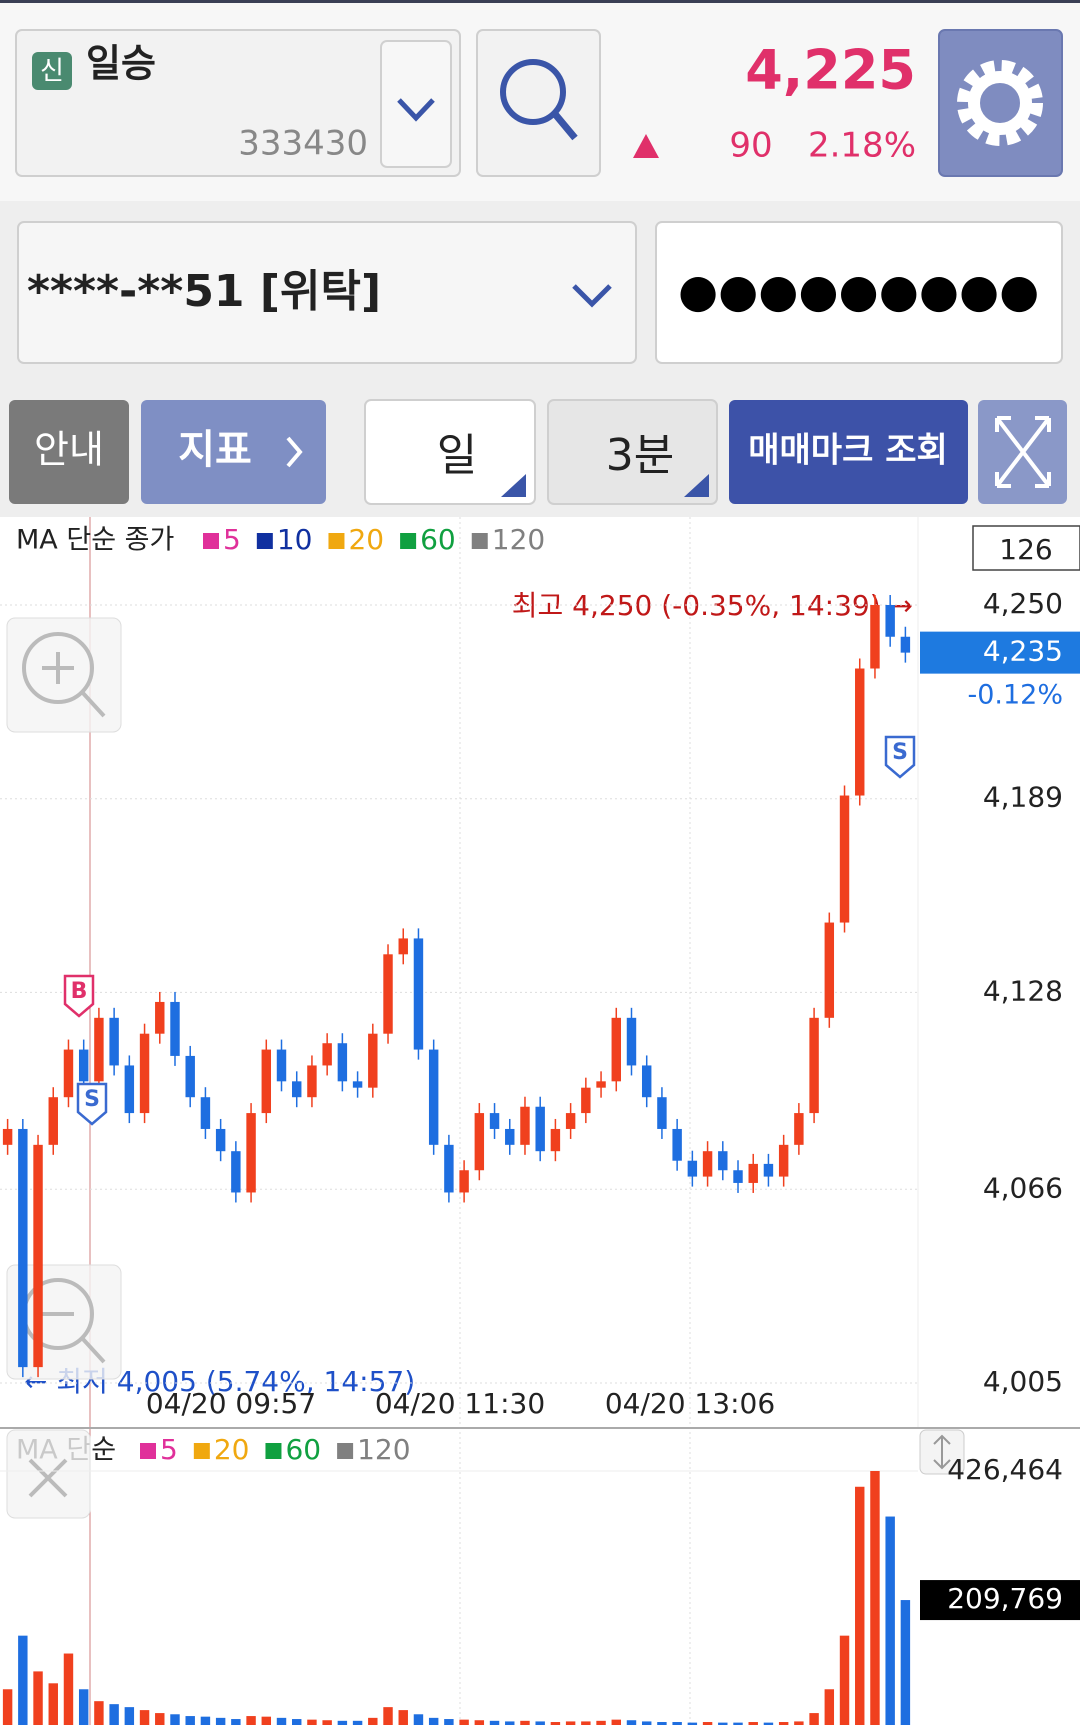  Describe the element at coordinates (215, 450) in the screenshot. I see `indicator-label: 지표` at that location.